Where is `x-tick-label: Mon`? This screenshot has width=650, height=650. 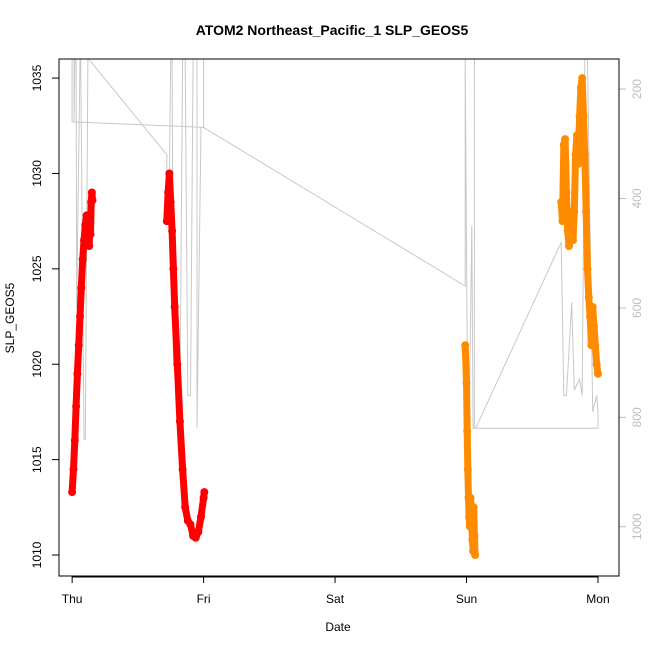
x-tick-label: Mon is located at coordinates (597, 599).